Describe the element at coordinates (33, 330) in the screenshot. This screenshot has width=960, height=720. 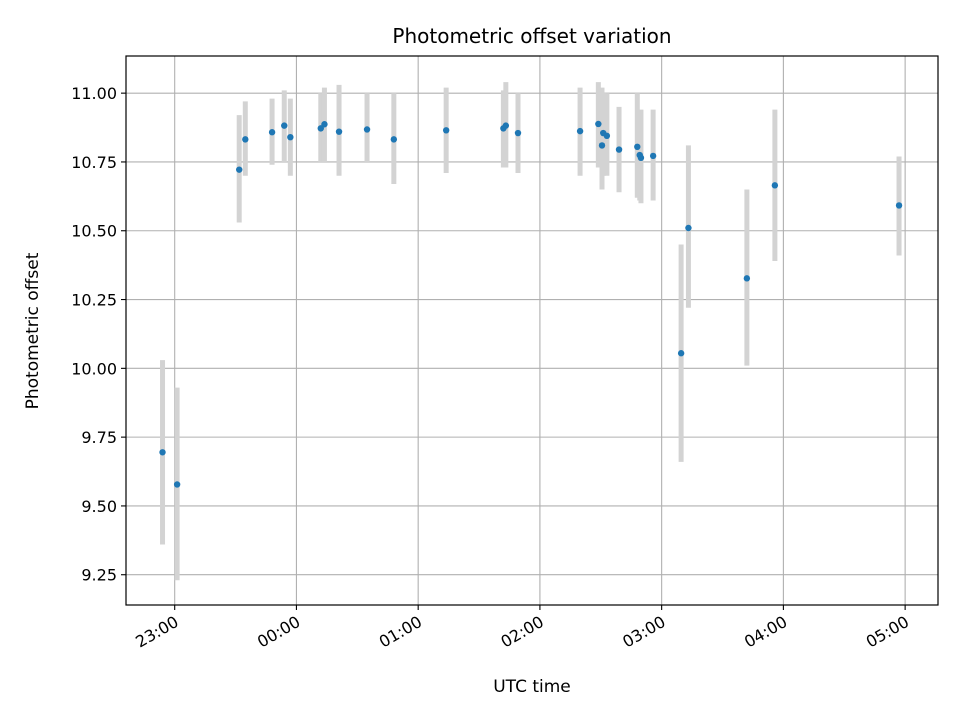
I see `y-axis-label: Photometric offset` at that location.